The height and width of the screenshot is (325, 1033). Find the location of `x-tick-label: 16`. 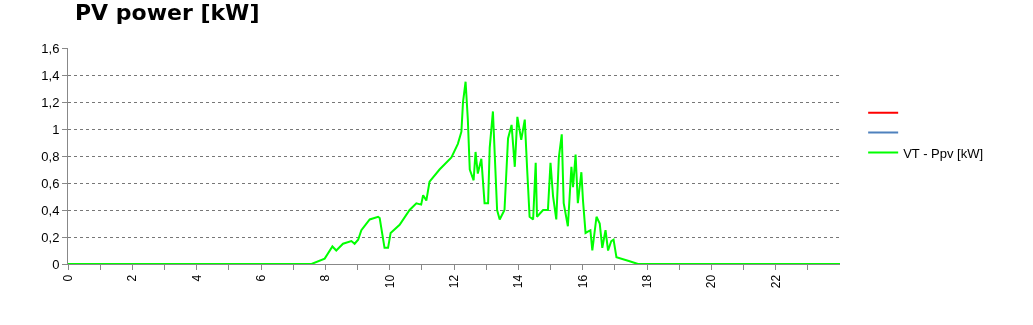

x-tick-label: 16 is located at coordinates (582, 281).